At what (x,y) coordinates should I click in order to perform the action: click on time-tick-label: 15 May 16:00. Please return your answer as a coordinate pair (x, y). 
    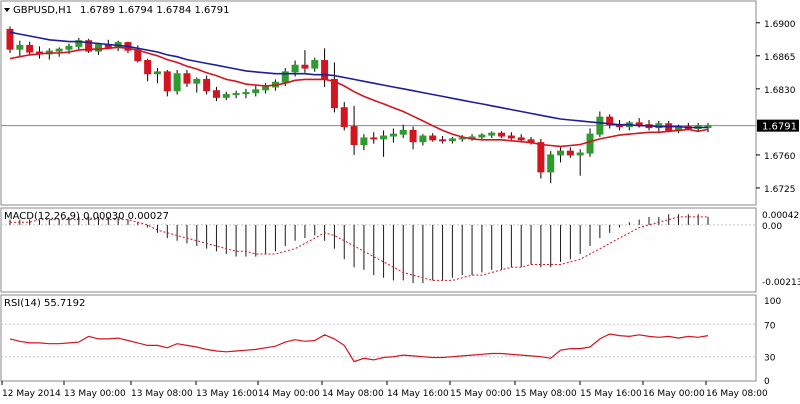
    Looking at the image, I should click on (611, 394).